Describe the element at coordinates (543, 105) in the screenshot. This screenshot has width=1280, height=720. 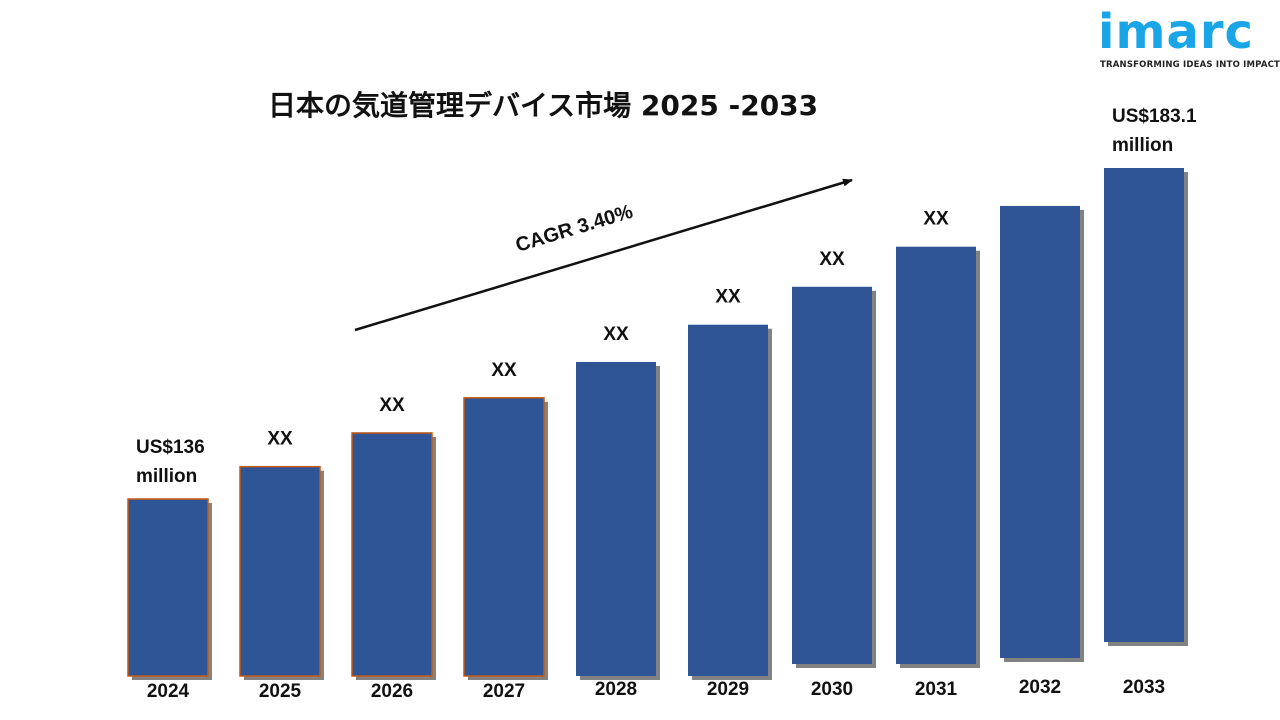
I see `chart-title: 日本の気道管理デバイス市場 2025 -2033` at that location.